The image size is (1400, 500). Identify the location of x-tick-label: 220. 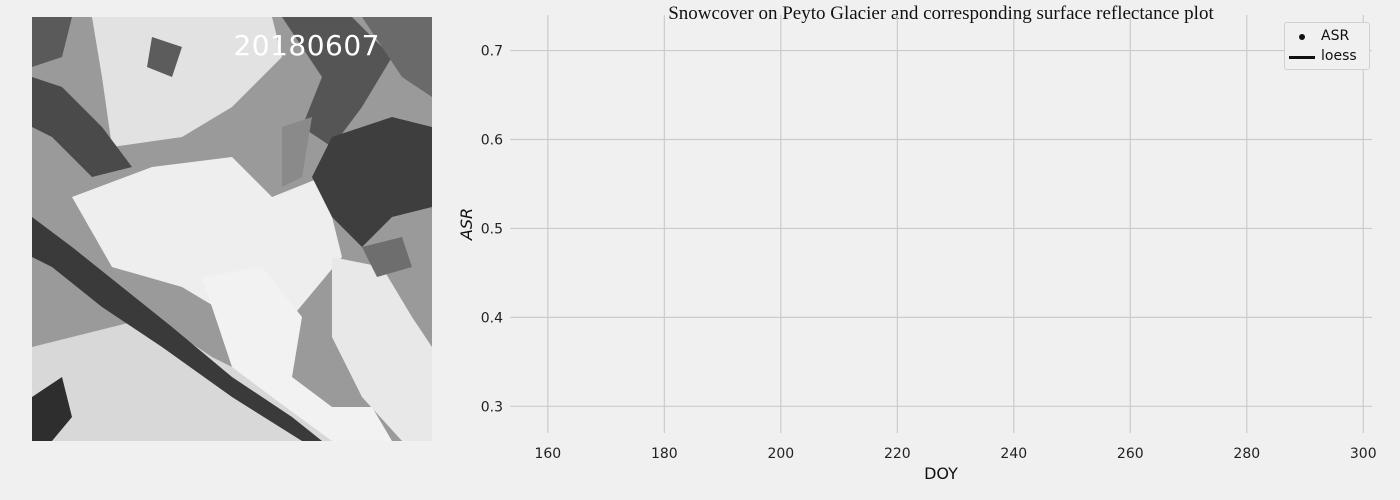
(897, 454).